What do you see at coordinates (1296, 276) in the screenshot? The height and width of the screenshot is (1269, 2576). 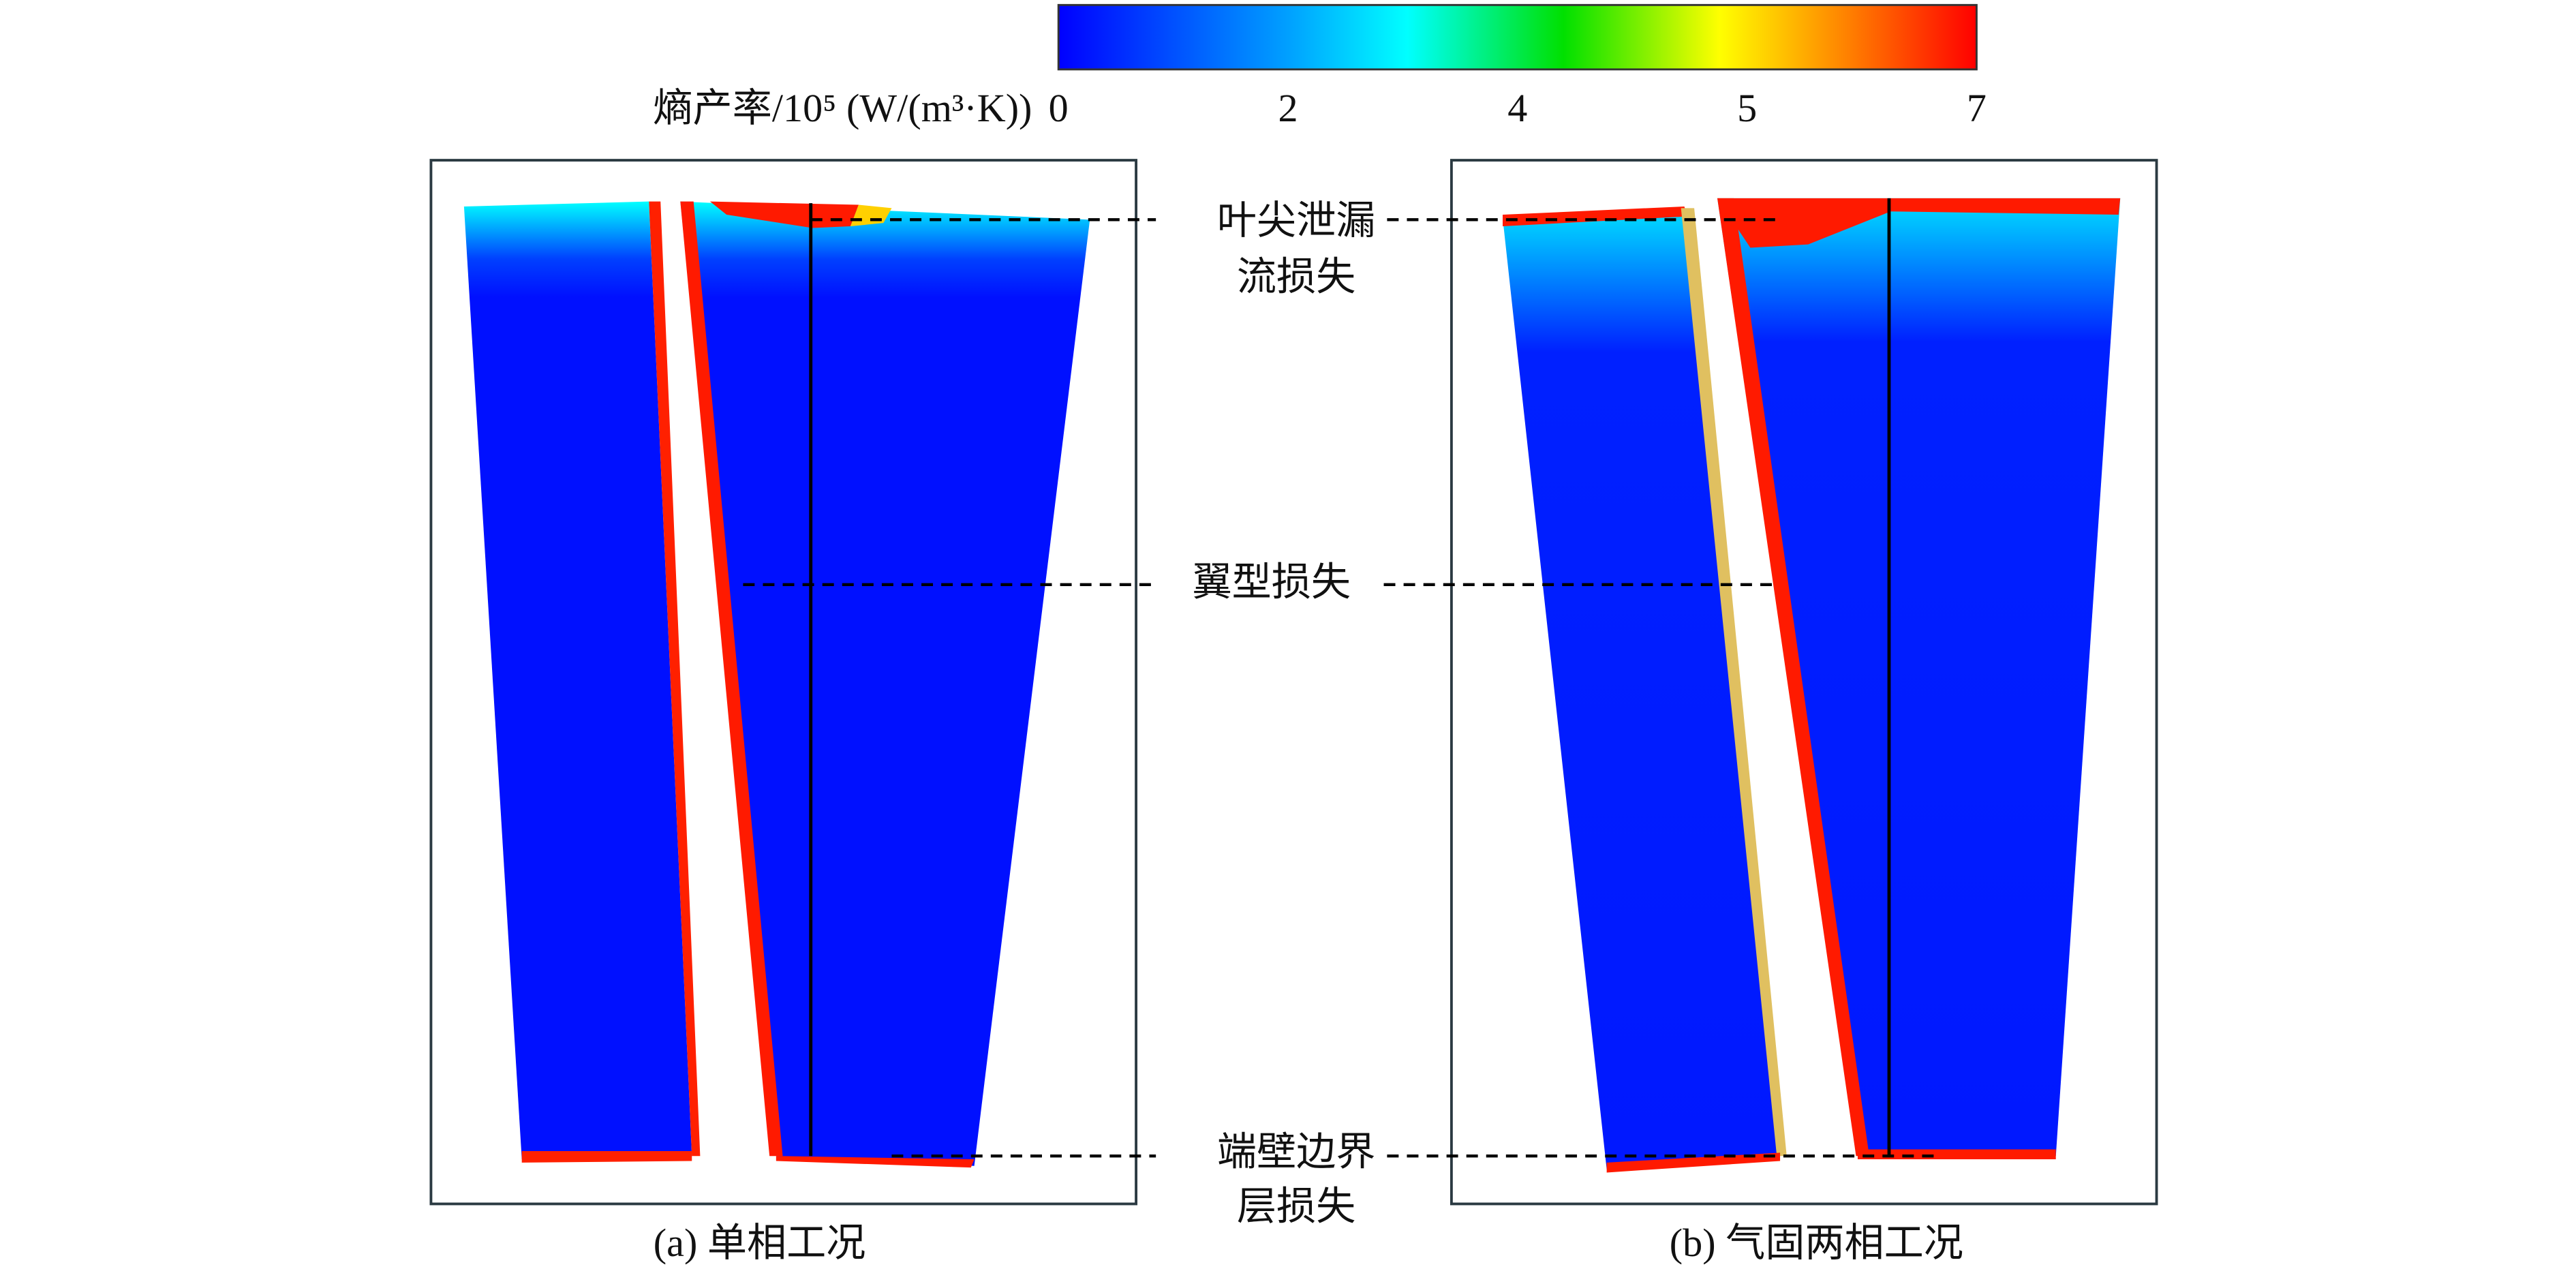 I see `annotation: 流损失` at bounding box center [1296, 276].